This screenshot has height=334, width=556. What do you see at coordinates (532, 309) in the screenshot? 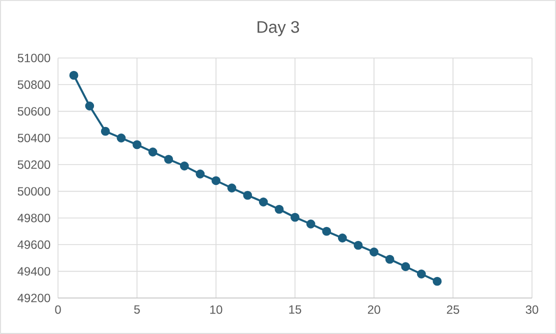
I see `x-tick-label: 30` at bounding box center [532, 309].